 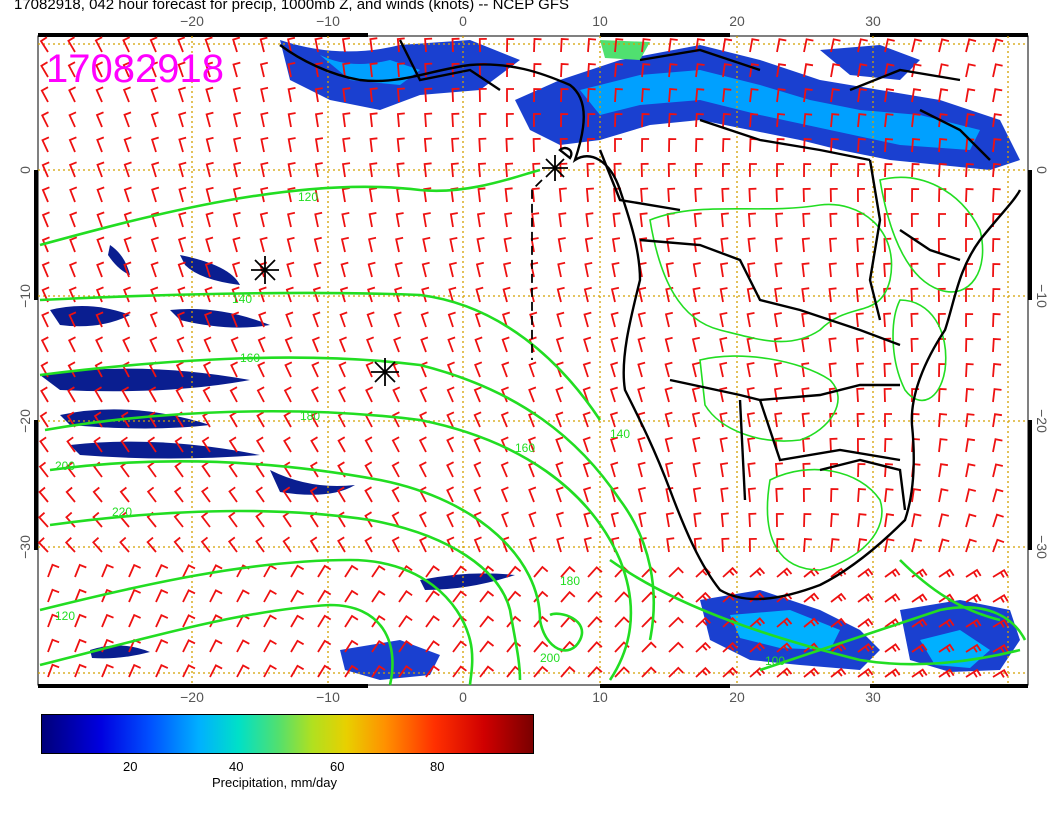 What do you see at coordinates (385, 372) in the screenshot?
I see `asterisk-marker` at bounding box center [385, 372].